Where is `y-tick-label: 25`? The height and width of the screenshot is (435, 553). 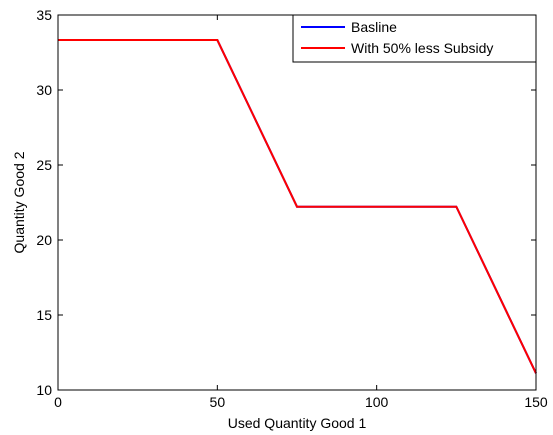 y-tick-label: 25 is located at coordinates (44, 165).